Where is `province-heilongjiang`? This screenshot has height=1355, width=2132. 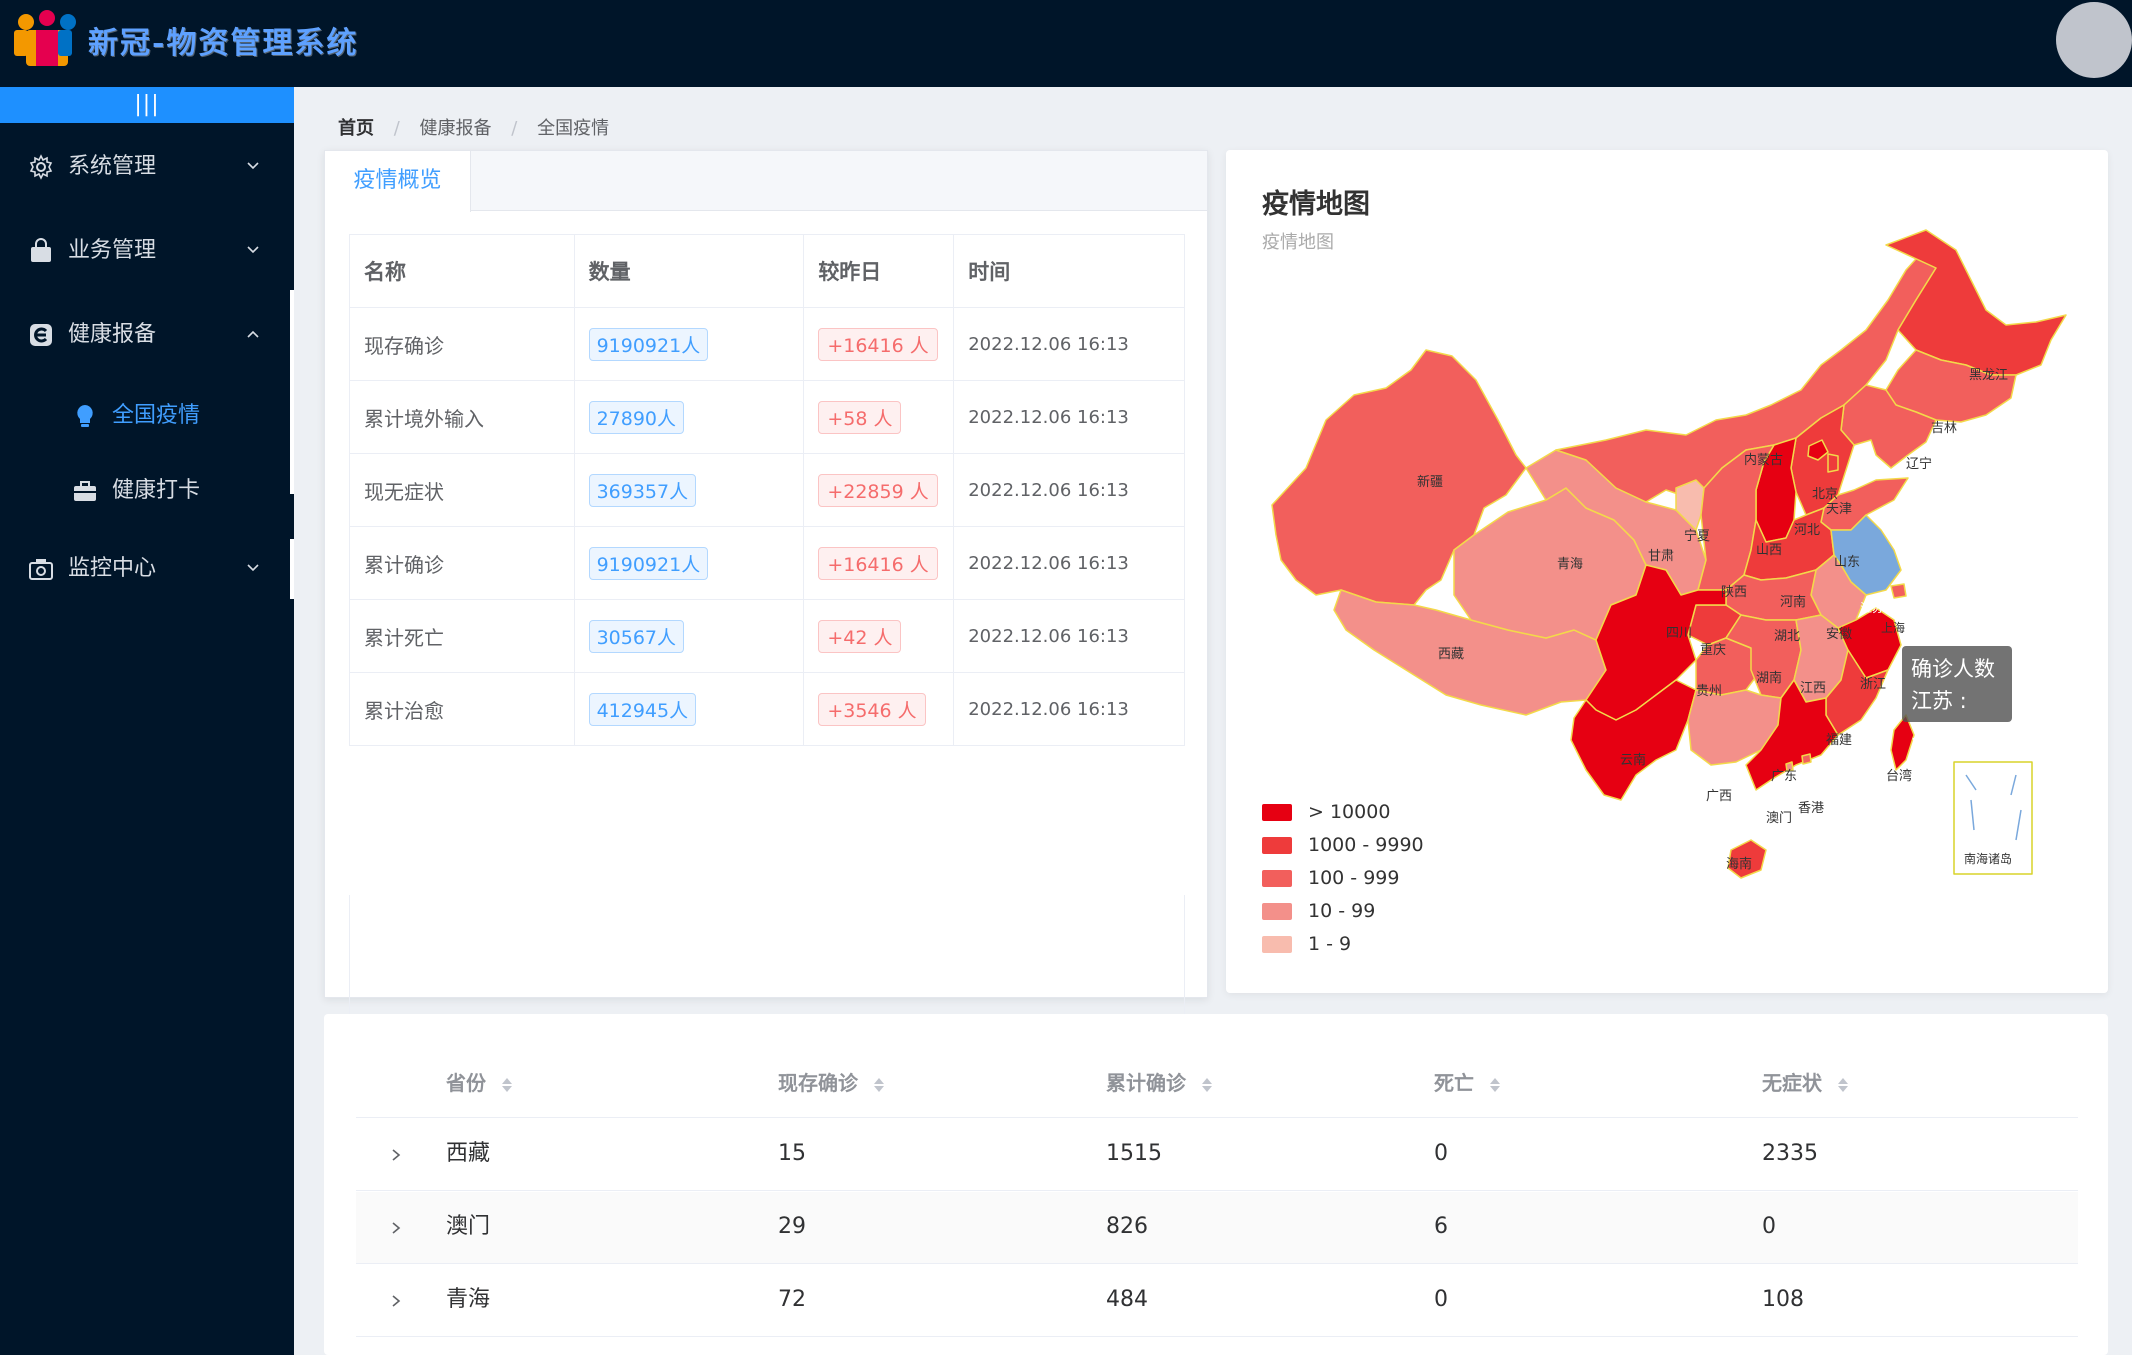
province-heilongjiang is located at coordinates (1976, 302).